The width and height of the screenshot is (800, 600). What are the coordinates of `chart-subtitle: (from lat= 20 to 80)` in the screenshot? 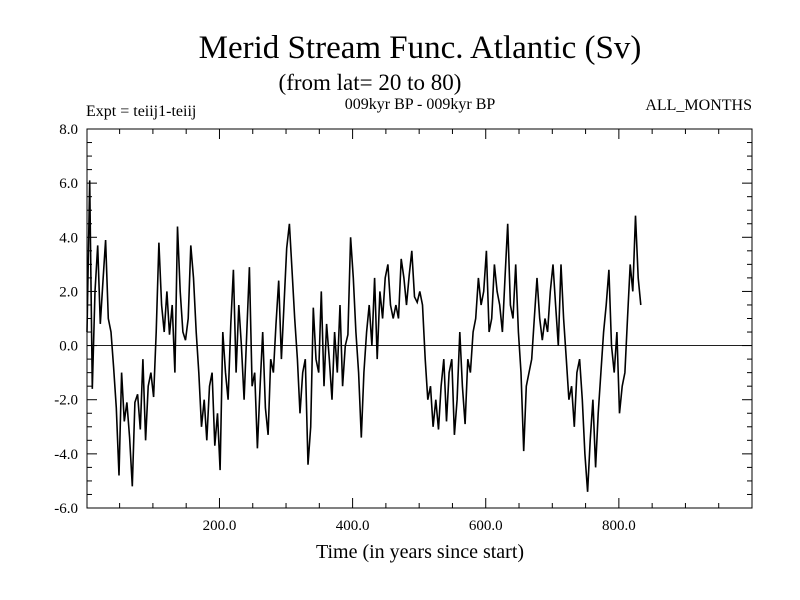 It's located at (370, 82).